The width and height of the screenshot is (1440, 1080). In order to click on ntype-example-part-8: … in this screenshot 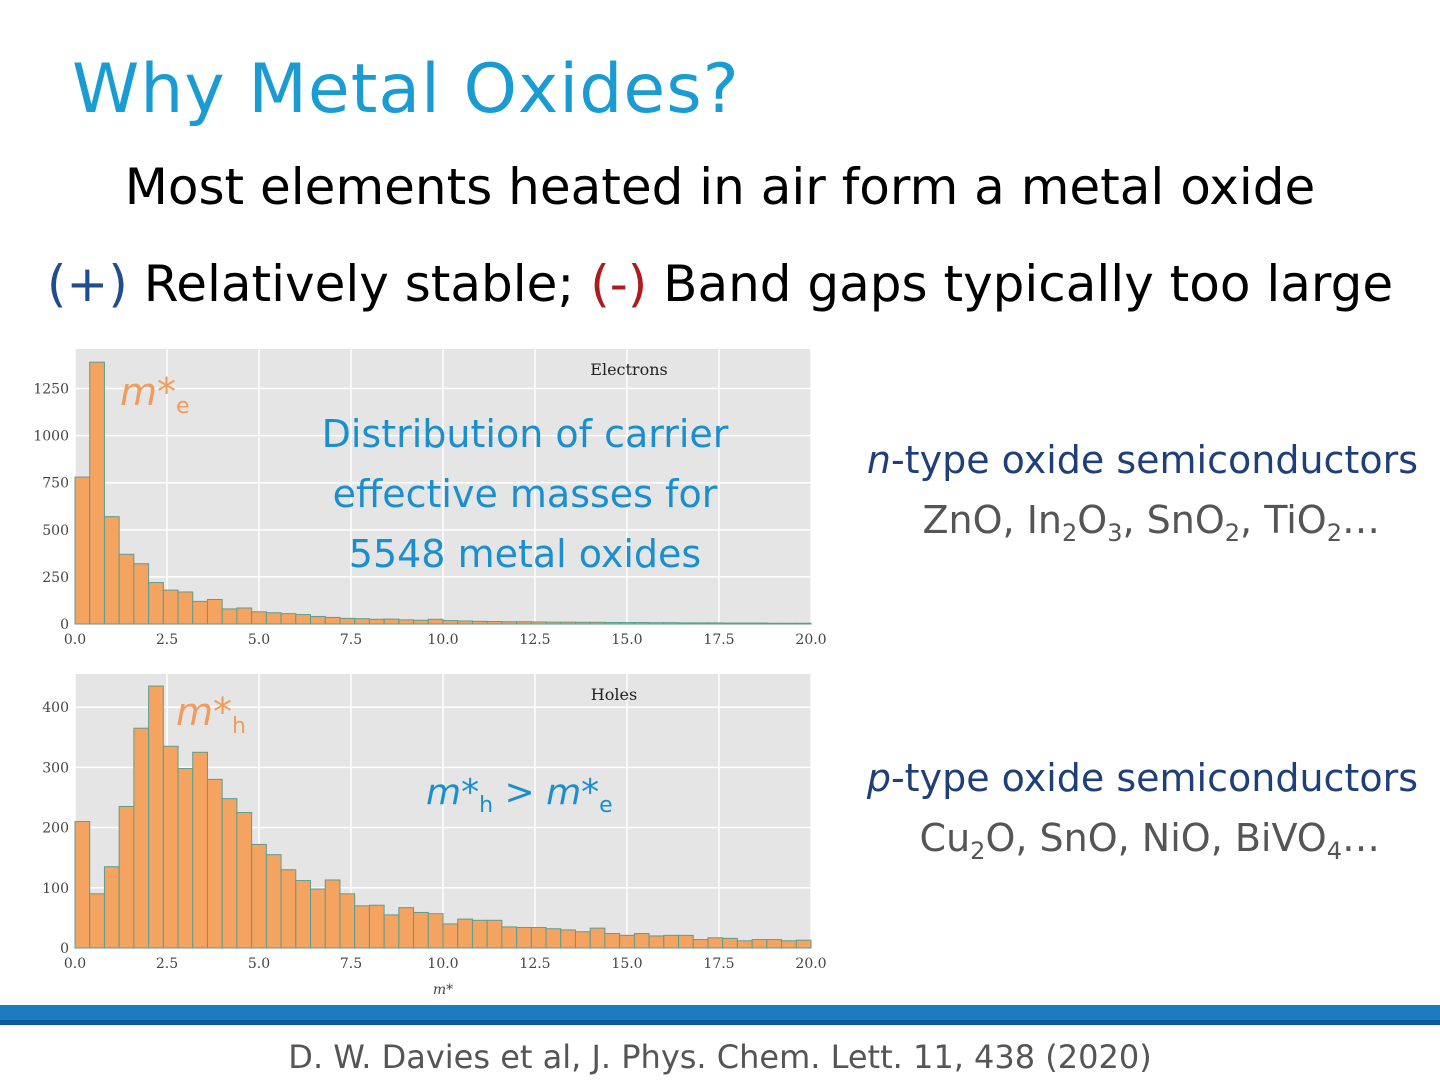, I will do `click(1361, 520)`.